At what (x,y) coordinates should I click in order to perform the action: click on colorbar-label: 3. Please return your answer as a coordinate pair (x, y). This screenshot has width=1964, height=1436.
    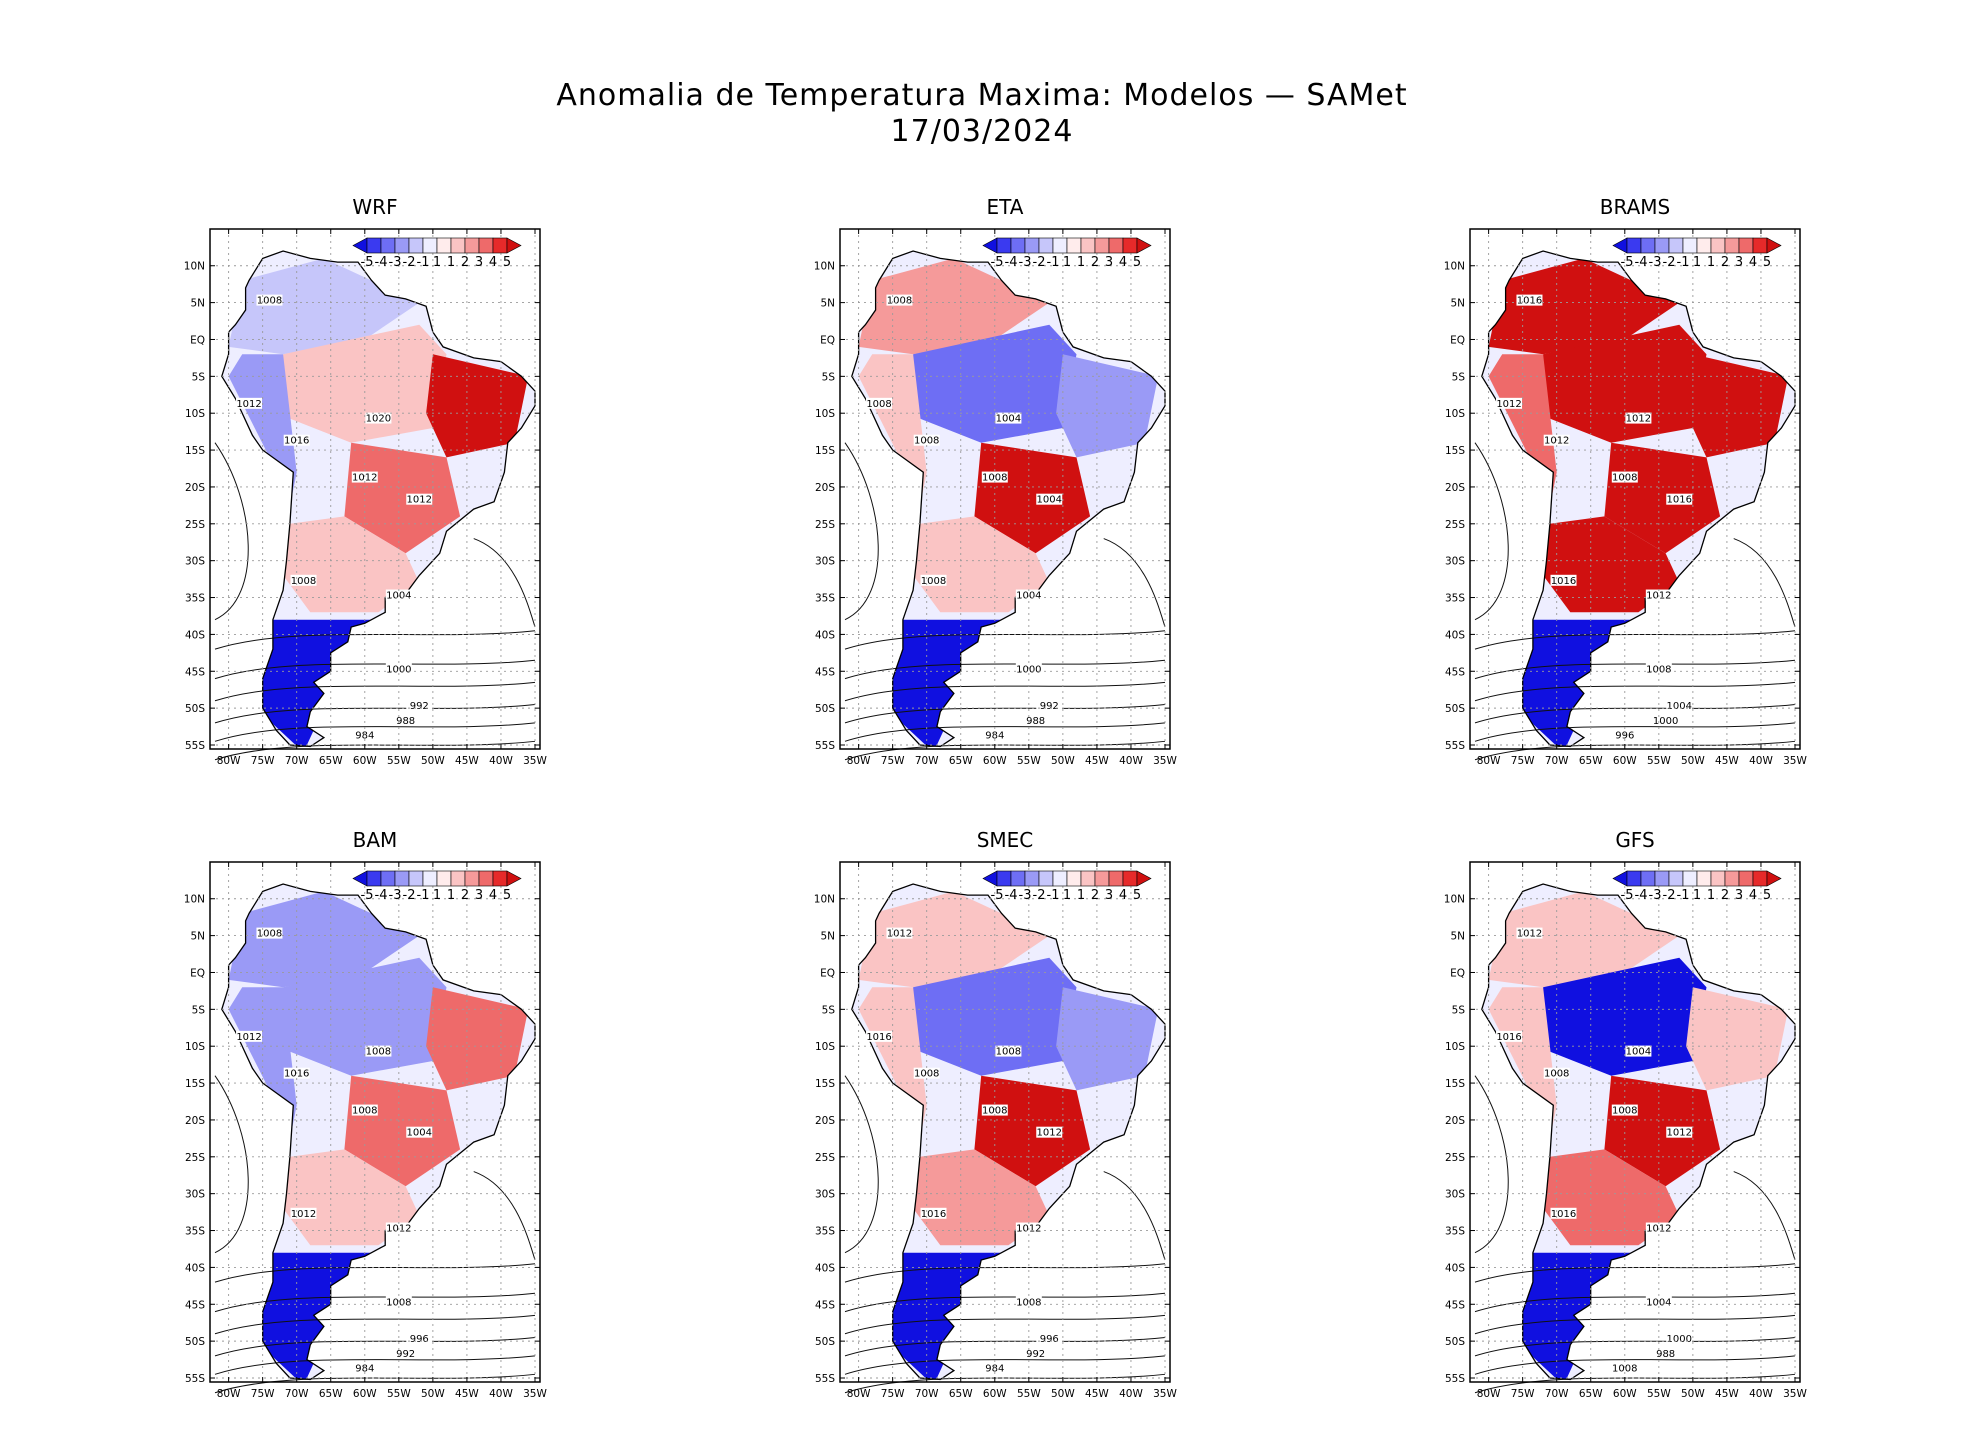
    Looking at the image, I should click on (479, 895).